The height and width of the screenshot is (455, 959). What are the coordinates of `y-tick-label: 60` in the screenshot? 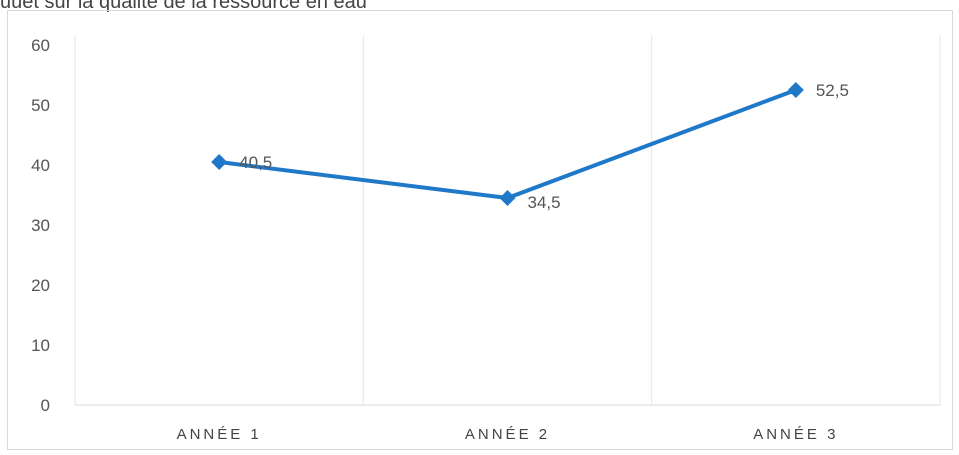 It's located at (40, 45).